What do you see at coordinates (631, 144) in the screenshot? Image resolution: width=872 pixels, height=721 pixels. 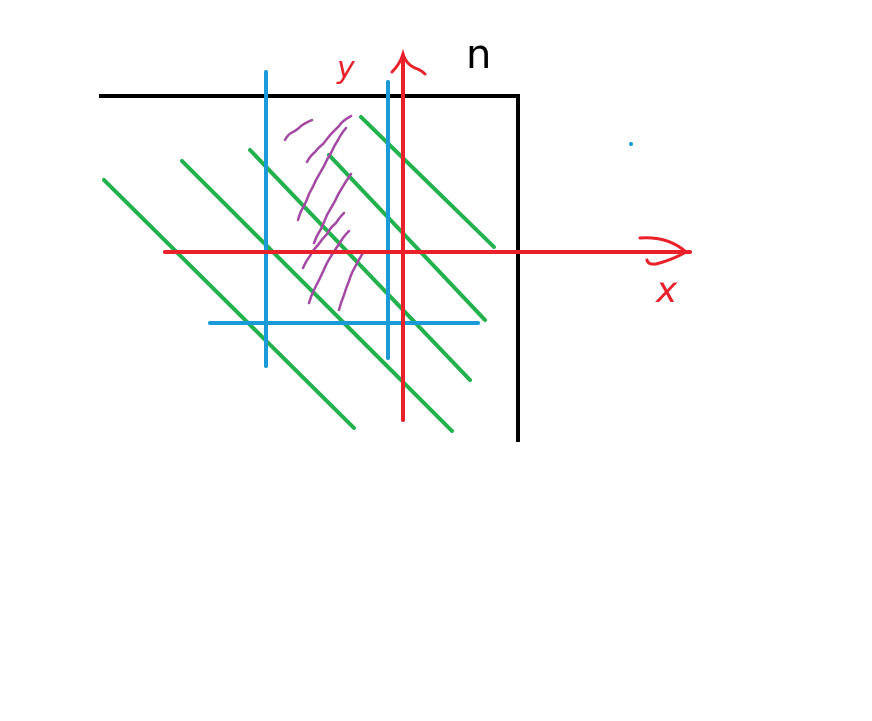 I see `stray-dot` at bounding box center [631, 144].